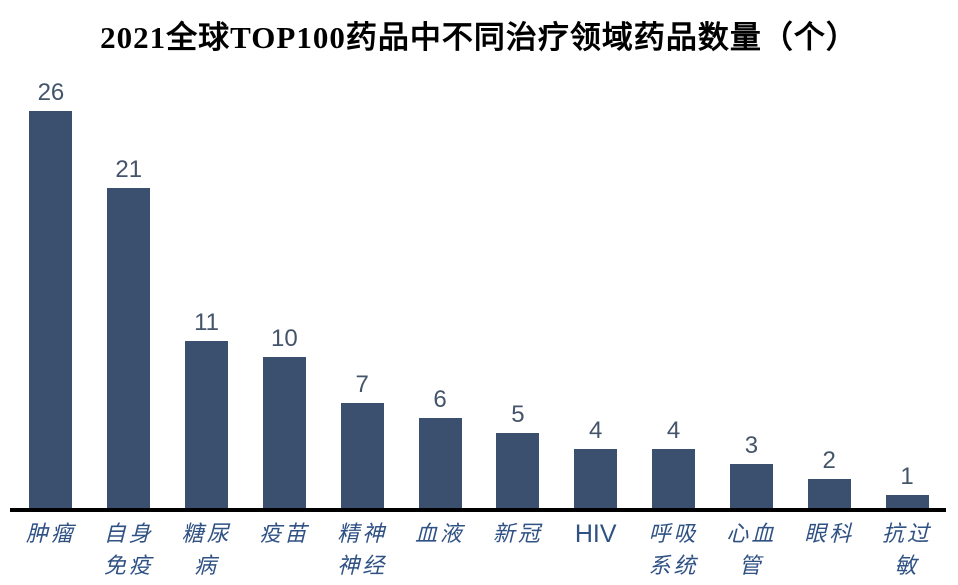 The height and width of the screenshot is (585, 958). Describe the element at coordinates (518, 414) in the screenshot. I see `bar-value-label: 5` at that location.